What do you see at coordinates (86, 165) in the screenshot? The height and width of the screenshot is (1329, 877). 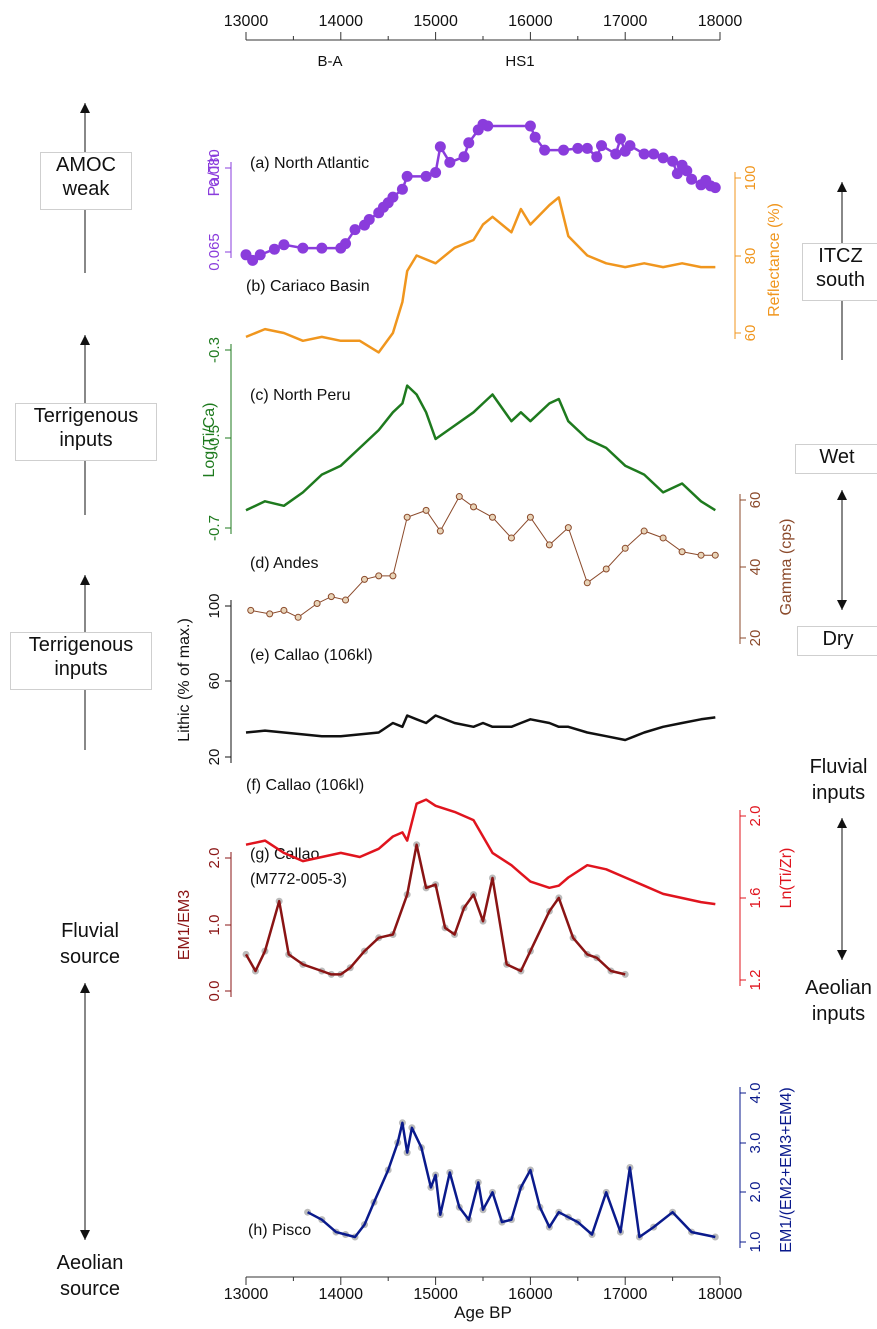 I see `amoc-label-line1: AMOC` at bounding box center [86, 165].